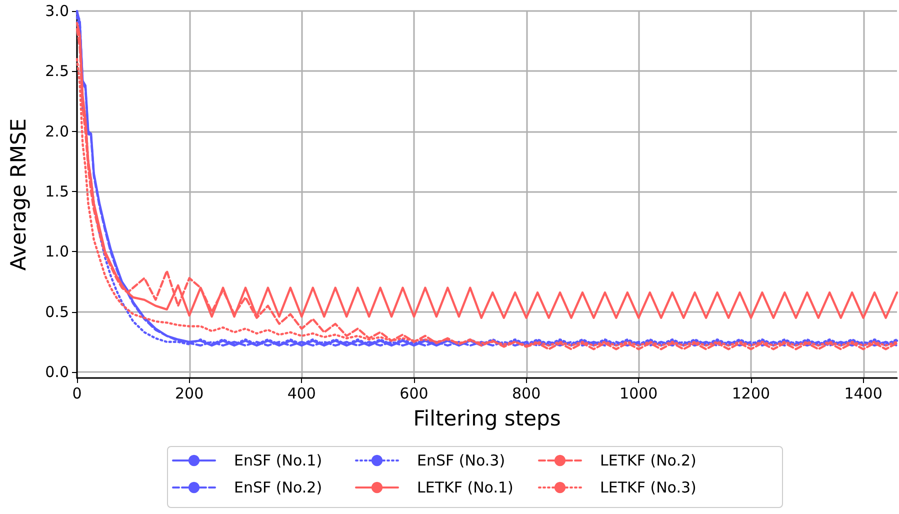 The height and width of the screenshot is (514, 899). Describe the element at coordinates (526, 393) in the screenshot. I see `x-tick-label: 800` at that location.